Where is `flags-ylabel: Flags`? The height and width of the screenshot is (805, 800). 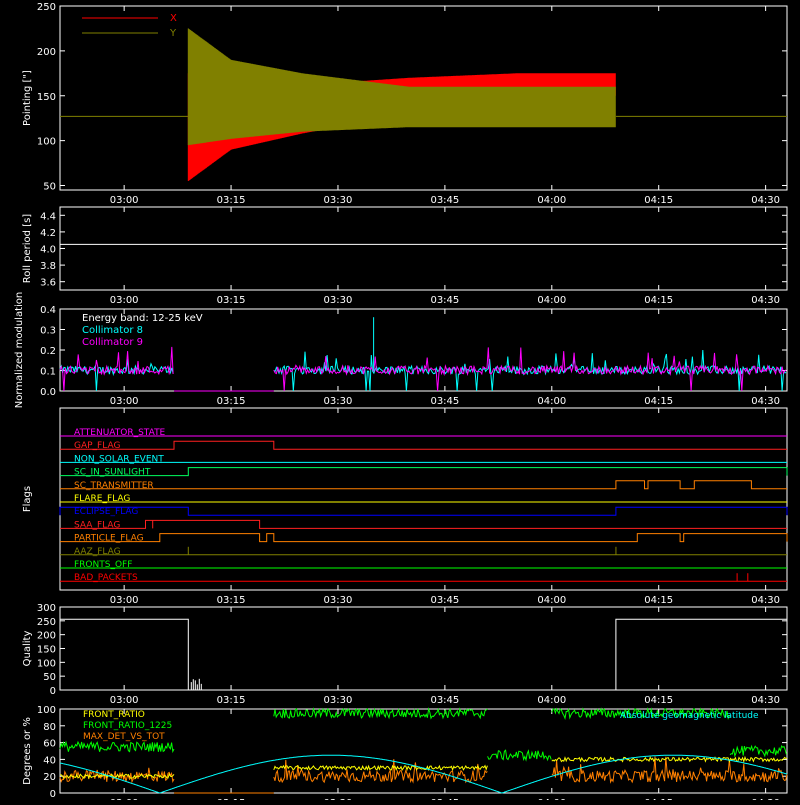
flags-ylabel: Flags is located at coordinates (27, 499).